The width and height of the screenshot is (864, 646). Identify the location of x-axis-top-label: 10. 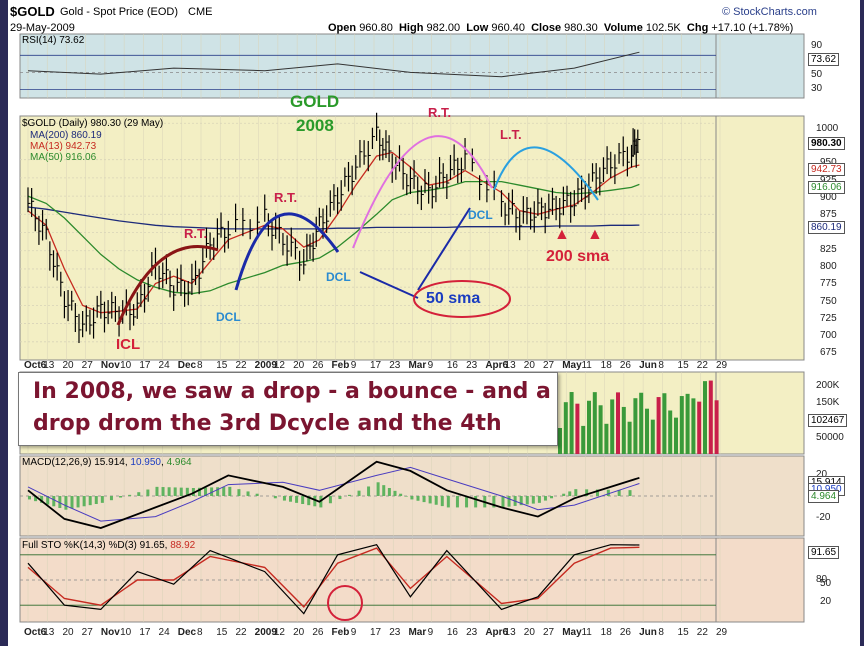
(126, 365).